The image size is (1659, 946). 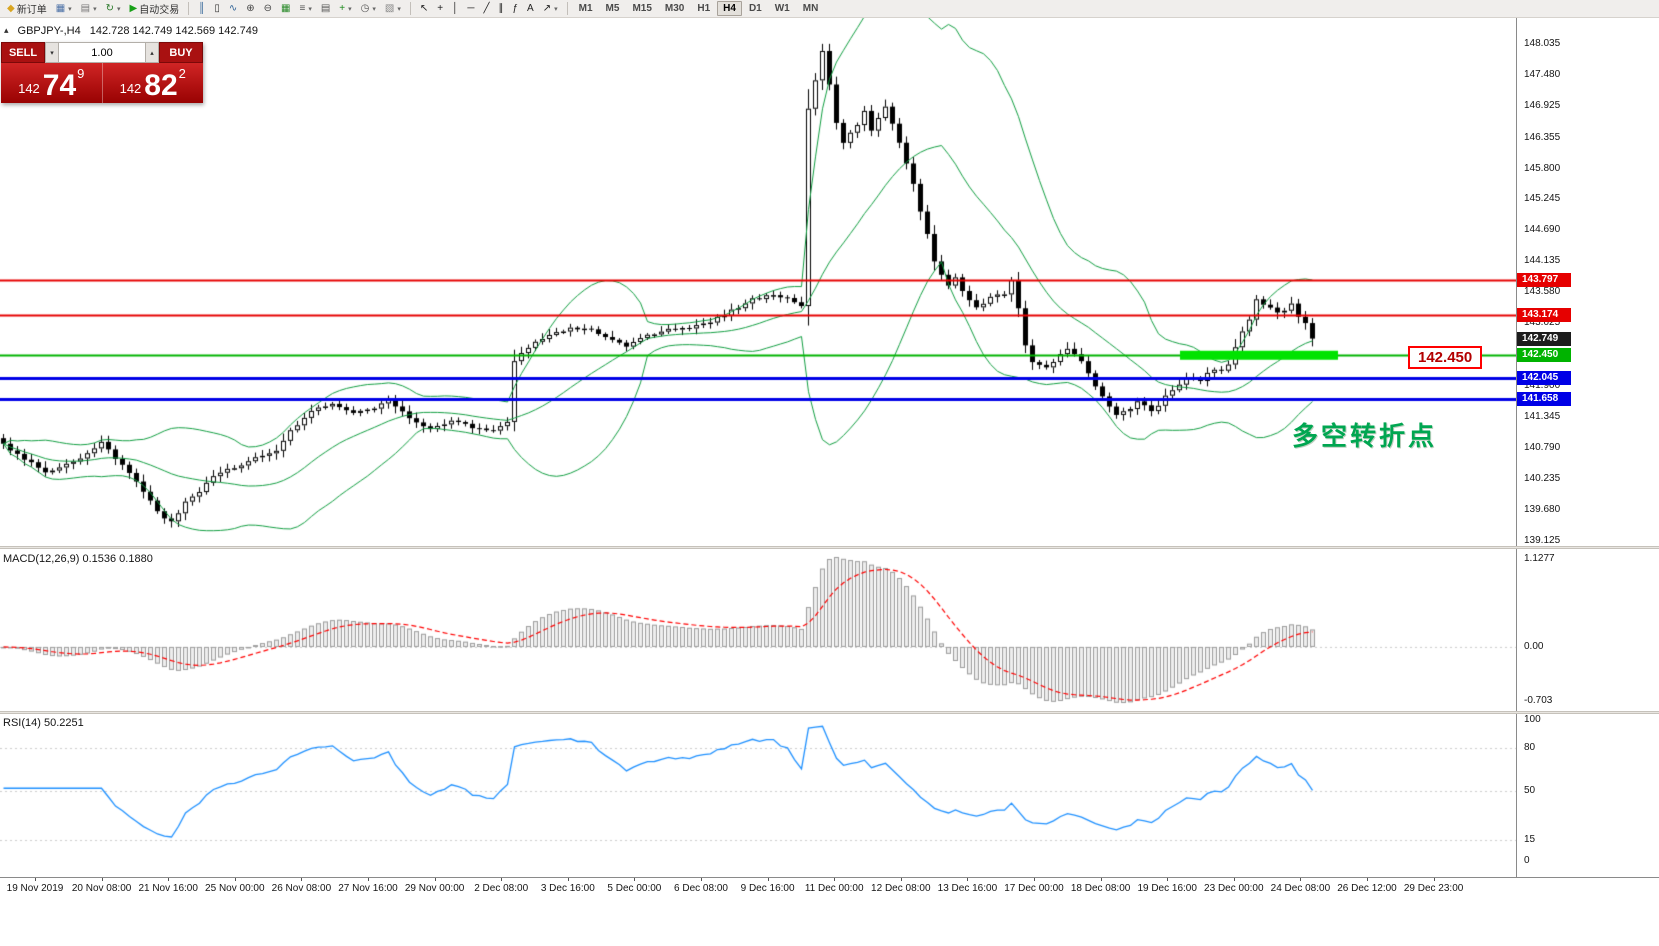 What do you see at coordinates (1544, 280) in the screenshot?
I see `price-tag: 143.797` at bounding box center [1544, 280].